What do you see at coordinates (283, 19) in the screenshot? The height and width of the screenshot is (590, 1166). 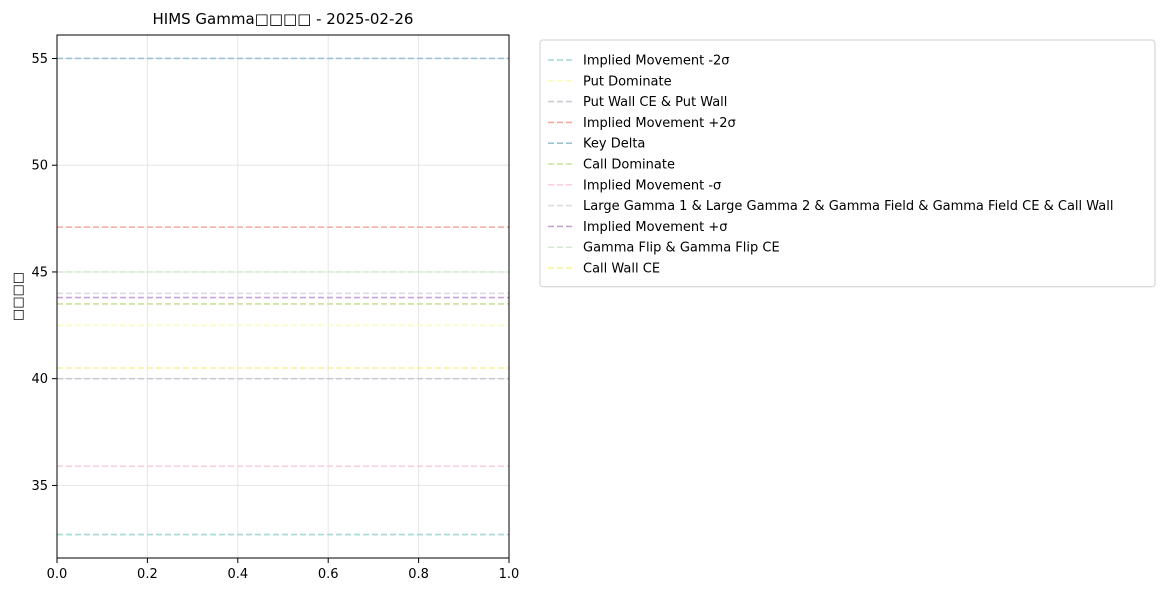 I see `chart-title: HIMS Gamma□□□□ - 2025-02-26` at bounding box center [283, 19].